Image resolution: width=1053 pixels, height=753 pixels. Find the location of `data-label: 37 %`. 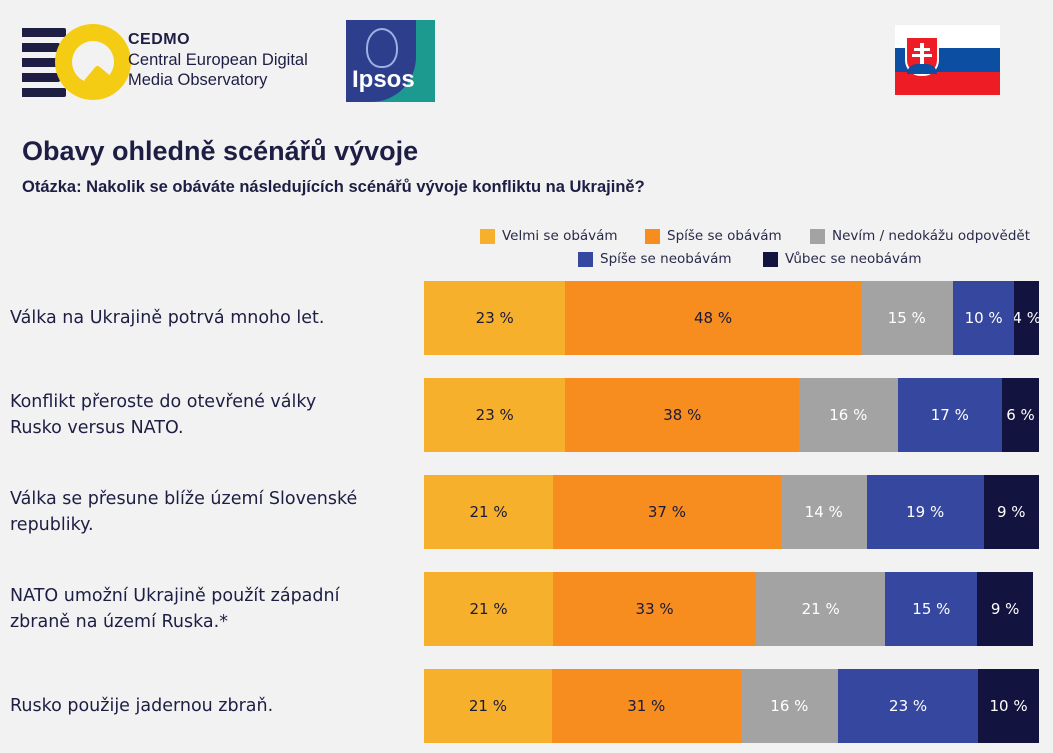

data-label: 37 % is located at coordinates (666, 512).